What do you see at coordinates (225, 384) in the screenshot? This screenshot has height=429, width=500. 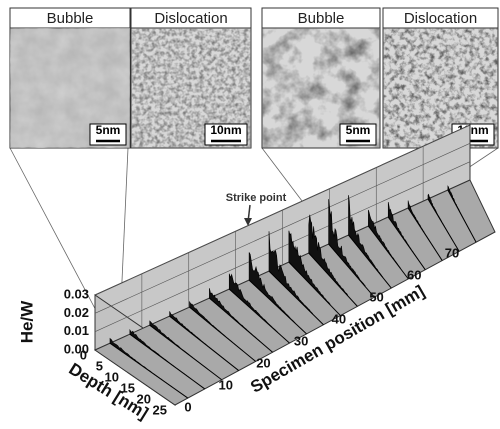 I see `position-tick-label: 10` at bounding box center [225, 384].